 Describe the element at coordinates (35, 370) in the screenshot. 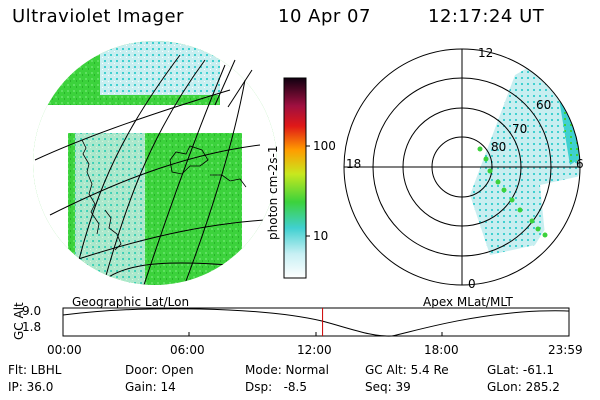

I see `info-filter: Flt: LBHL` at that location.